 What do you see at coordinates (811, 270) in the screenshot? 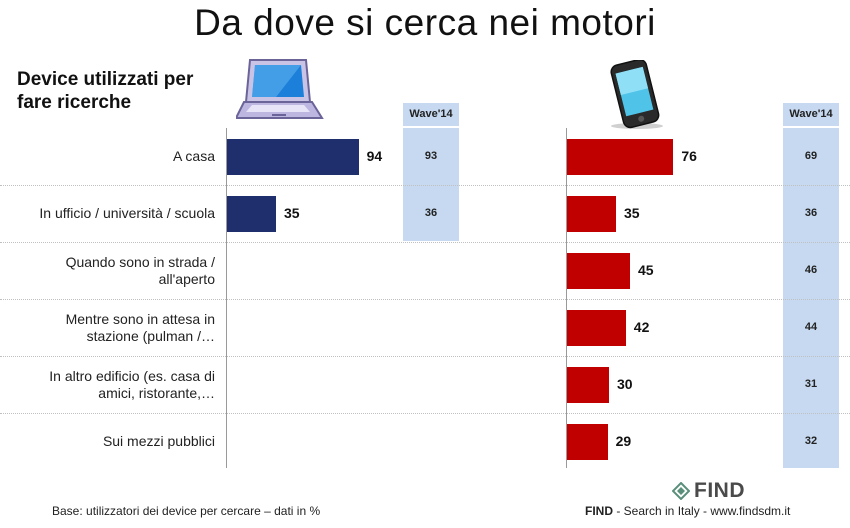
I see `mobile-wave14-value: 46` at bounding box center [811, 270].